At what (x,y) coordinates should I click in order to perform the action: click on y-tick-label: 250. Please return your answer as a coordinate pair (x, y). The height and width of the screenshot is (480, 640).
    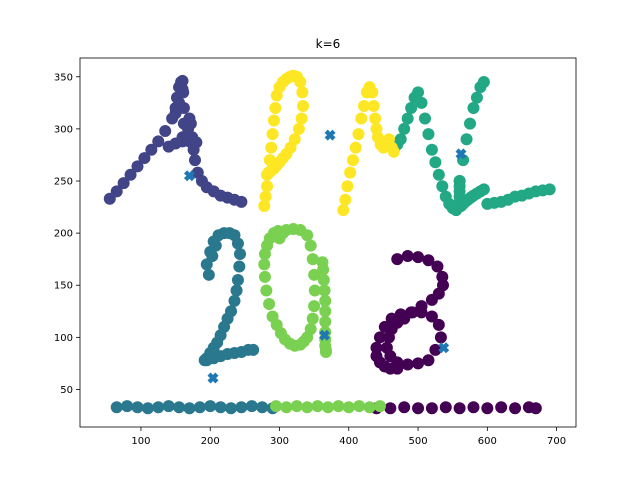
    Looking at the image, I should click on (63, 182).